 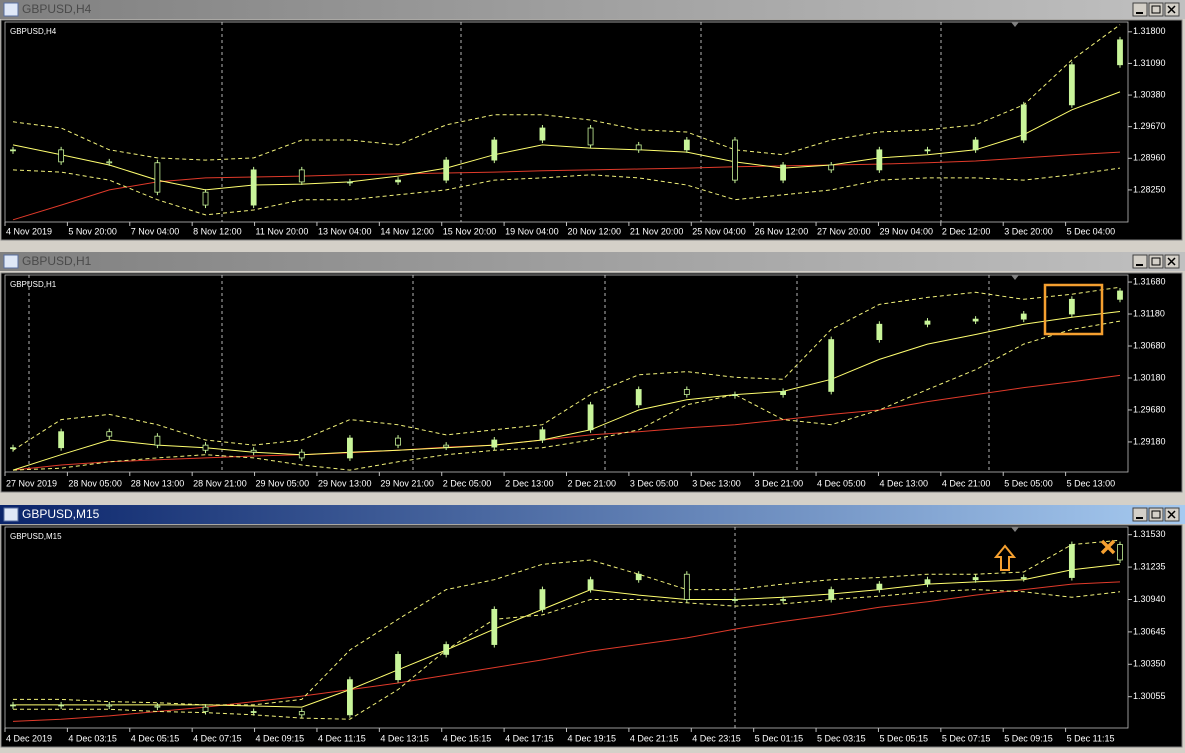 I want to click on y-tick-label: 1.31680, so click(x=1149, y=281).